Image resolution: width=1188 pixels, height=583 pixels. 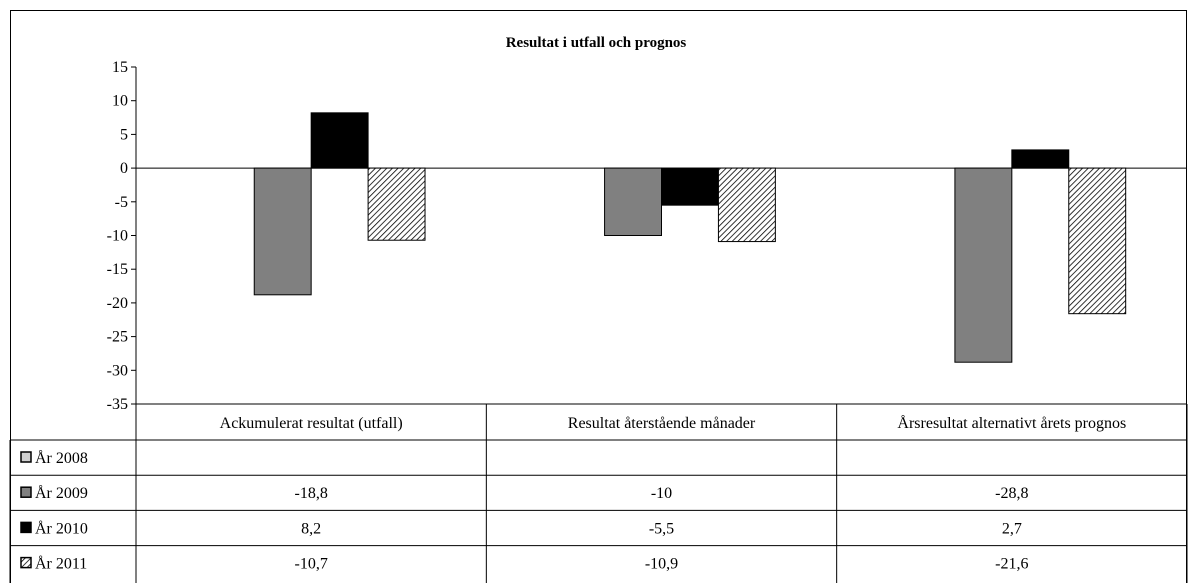 I want to click on y-tick-label: -10, so click(x=117, y=236).